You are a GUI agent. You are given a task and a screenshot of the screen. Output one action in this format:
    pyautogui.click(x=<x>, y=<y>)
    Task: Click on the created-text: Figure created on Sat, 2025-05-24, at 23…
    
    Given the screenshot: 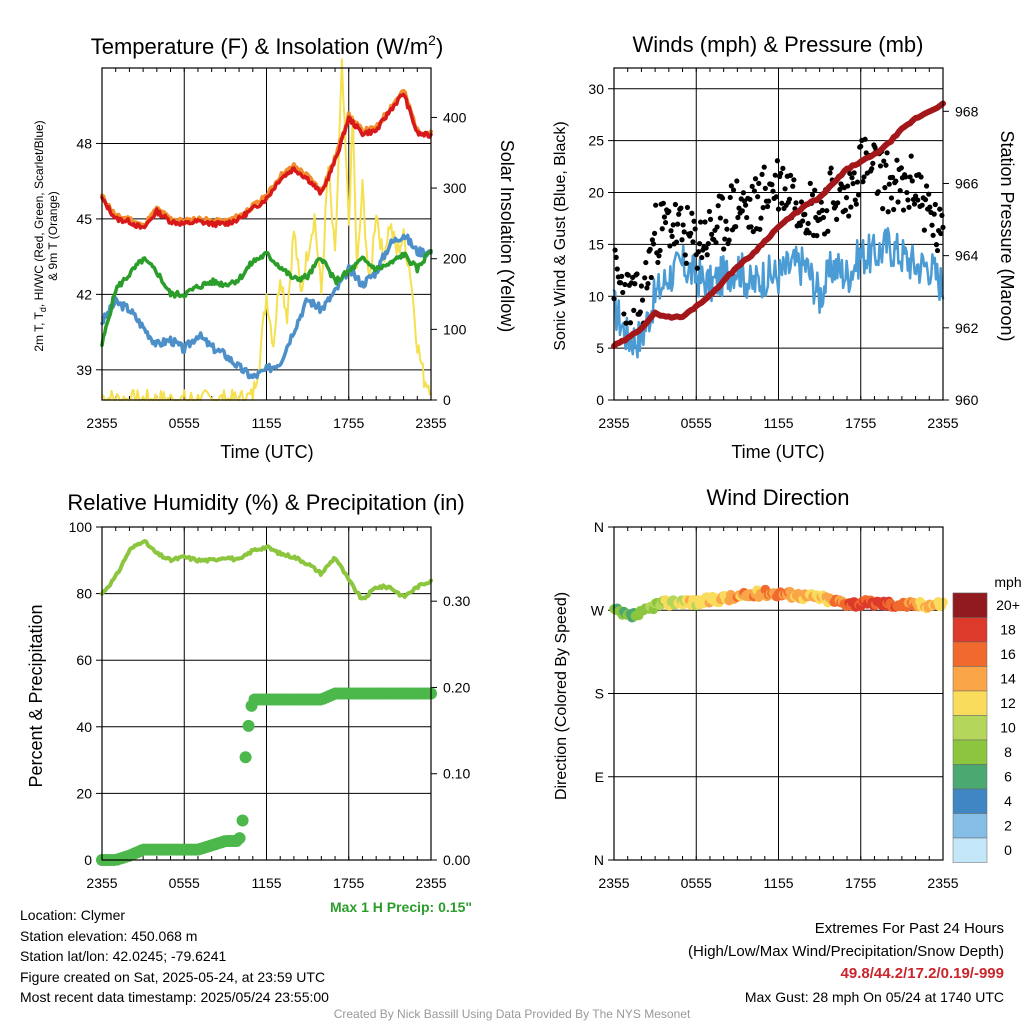 What is the action you would take?
    pyautogui.click(x=173, y=976)
    